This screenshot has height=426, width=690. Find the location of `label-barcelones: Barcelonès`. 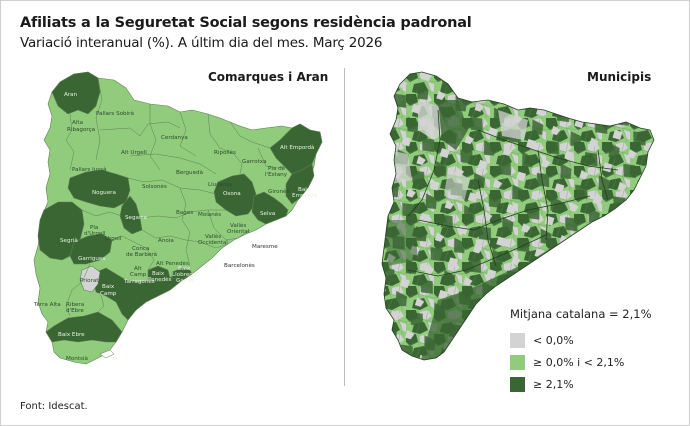

label-barcelones: Barcelonès is located at coordinates (239, 265).